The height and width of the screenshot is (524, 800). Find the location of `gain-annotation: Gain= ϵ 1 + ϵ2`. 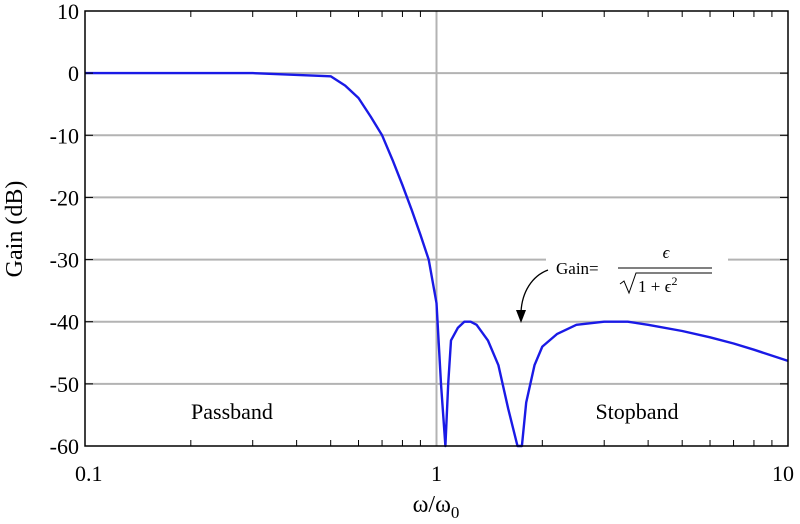

gain-annotation: Gain= ϵ 1 + ϵ2 is located at coordinates (622, 279).